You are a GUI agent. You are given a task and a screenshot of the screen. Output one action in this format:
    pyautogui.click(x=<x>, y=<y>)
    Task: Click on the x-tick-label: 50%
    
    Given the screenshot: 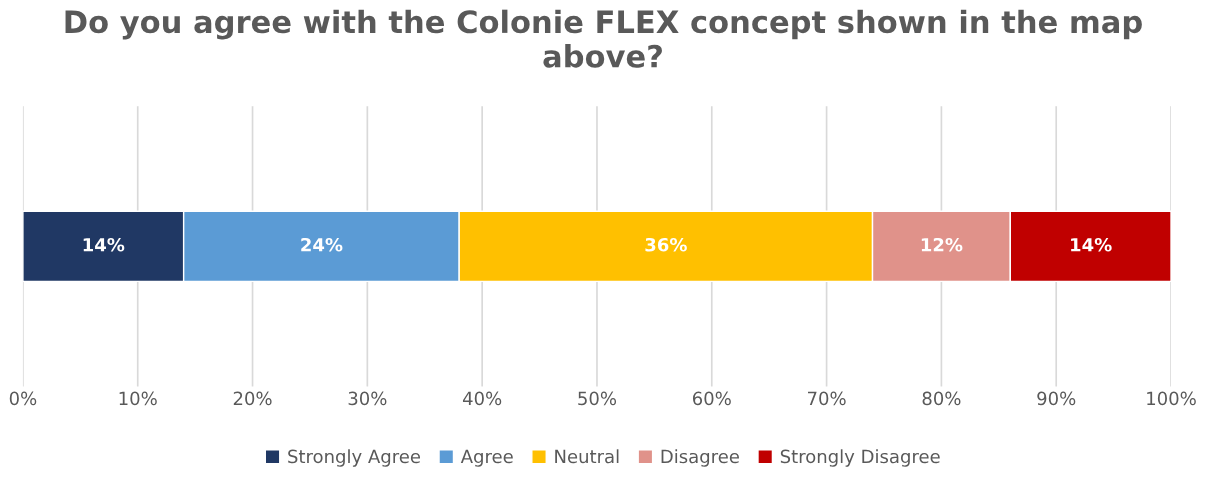 What is the action you would take?
    pyautogui.click(x=597, y=398)
    